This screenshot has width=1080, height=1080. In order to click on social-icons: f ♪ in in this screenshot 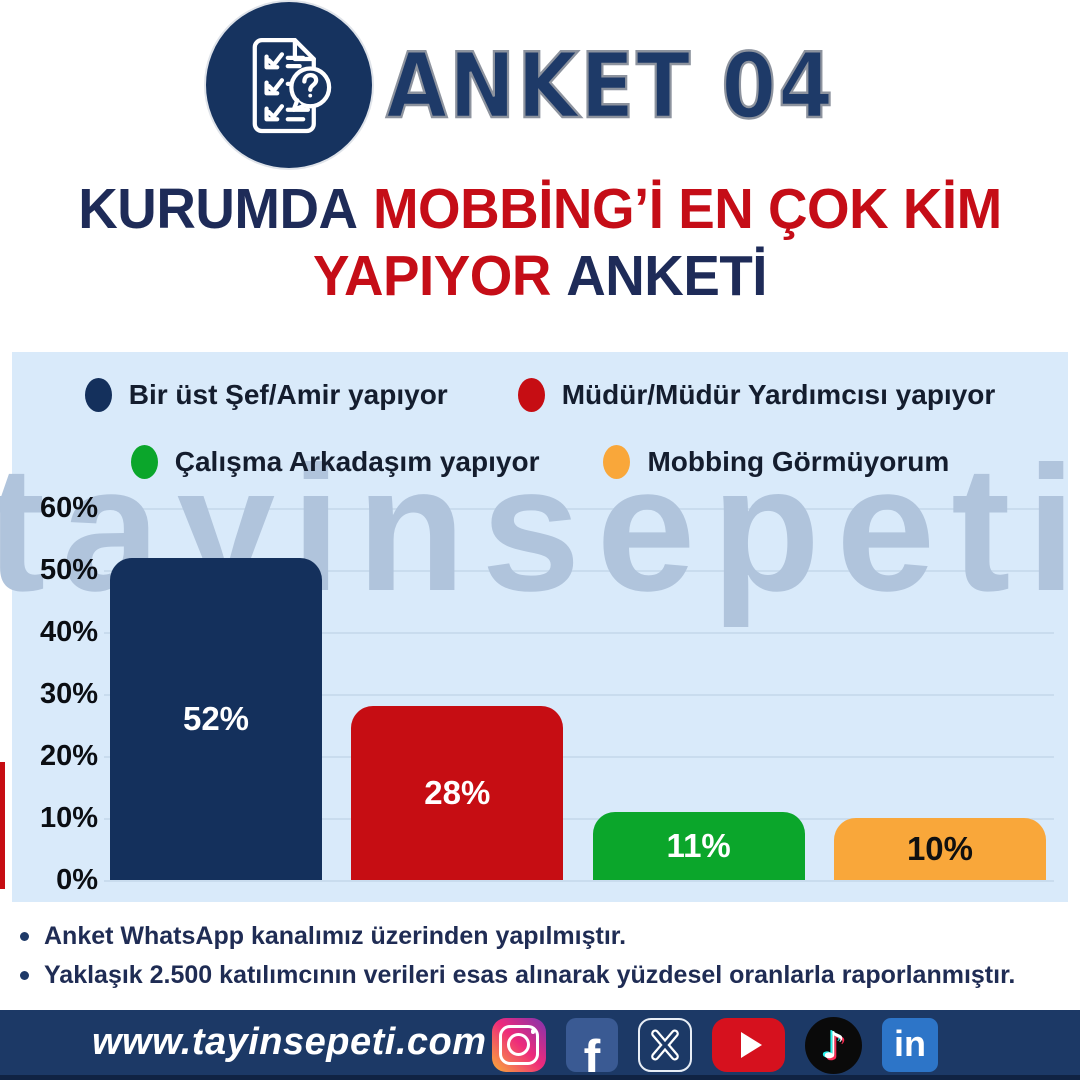, I will do `click(715, 1045)`.